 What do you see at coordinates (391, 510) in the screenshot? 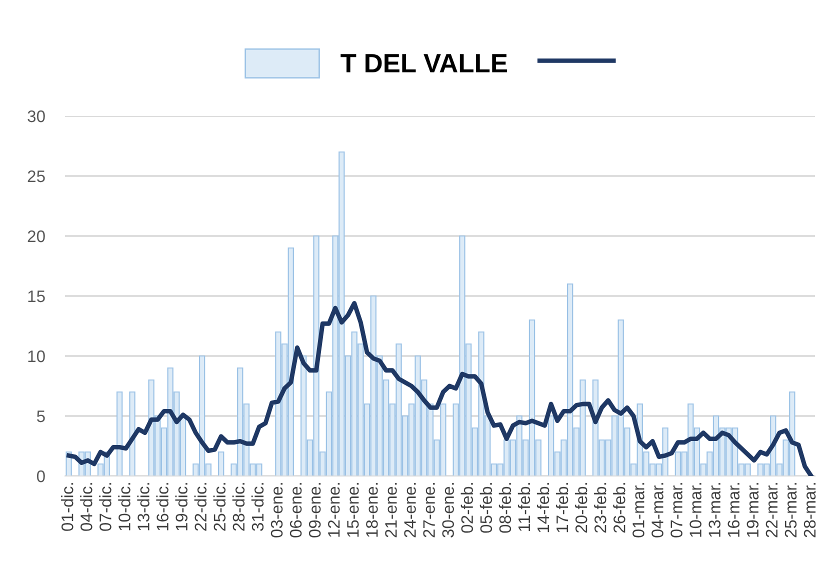
I see `x-tick-label: 21-ene.` at bounding box center [391, 510].